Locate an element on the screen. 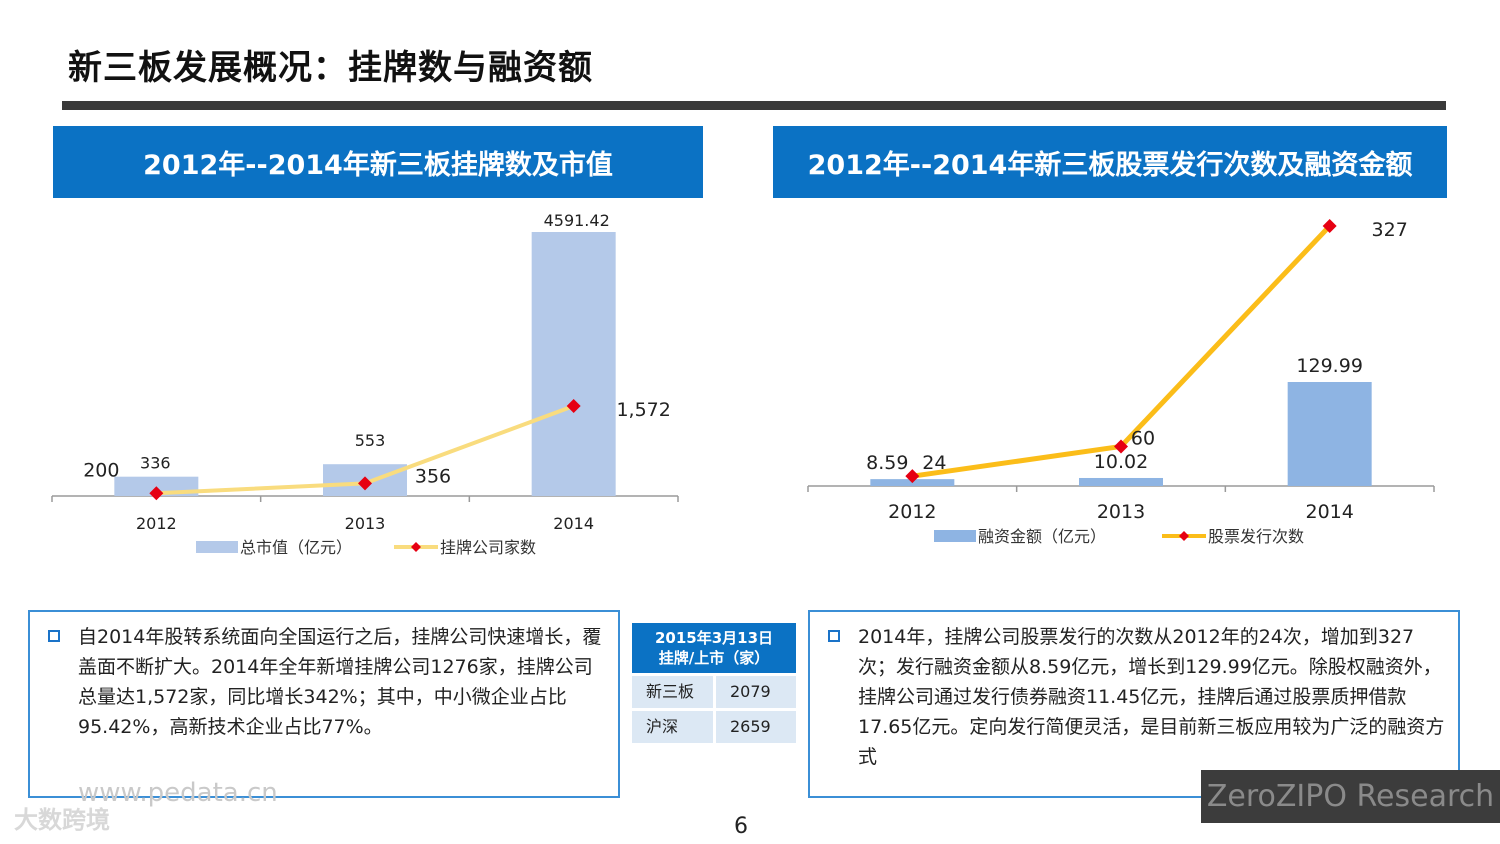 The height and width of the screenshot is (844, 1500). table-cell-label: 新三板 is located at coordinates (672, 692).